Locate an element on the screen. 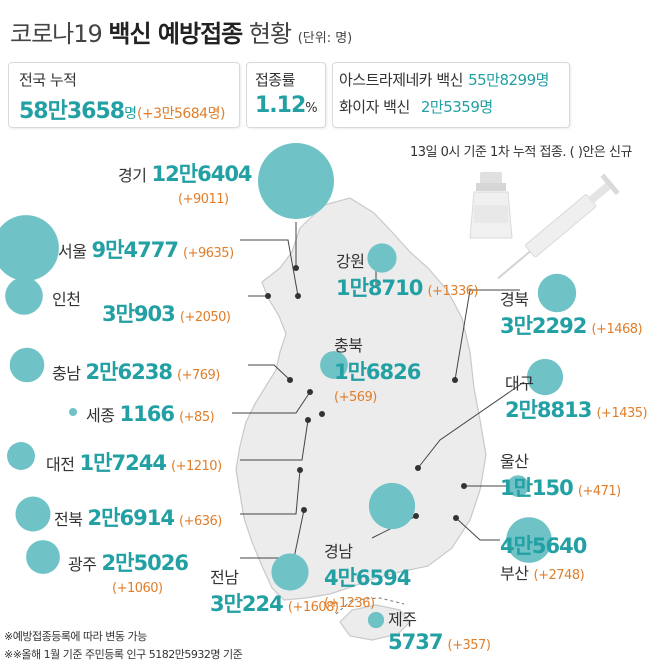 The image size is (650, 667). bubble-부산 is located at coordinates (529, 540).